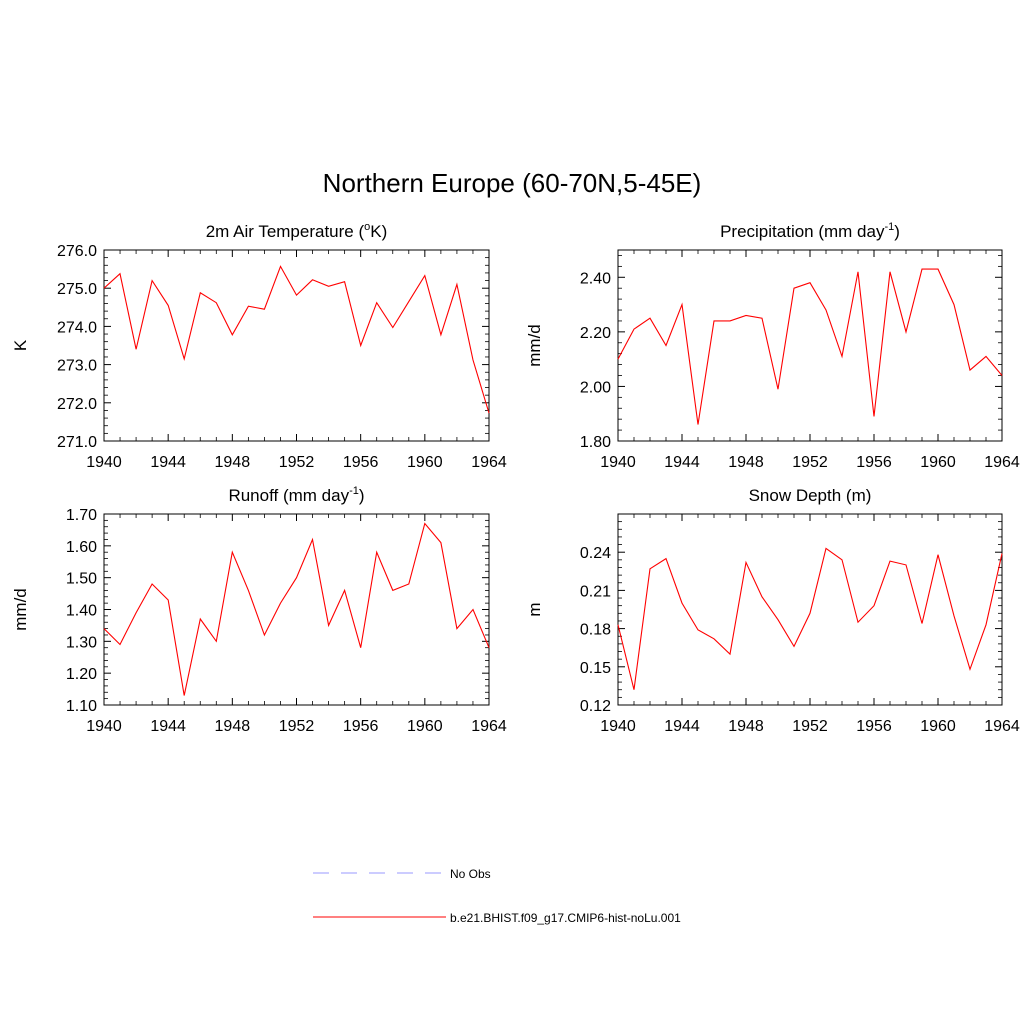 The image size is (1024, 1024). What do you see at coordinates (81, 706) in the screenshot?
I see `y-tick-label: 1.10` at bounding box center [81, 706].